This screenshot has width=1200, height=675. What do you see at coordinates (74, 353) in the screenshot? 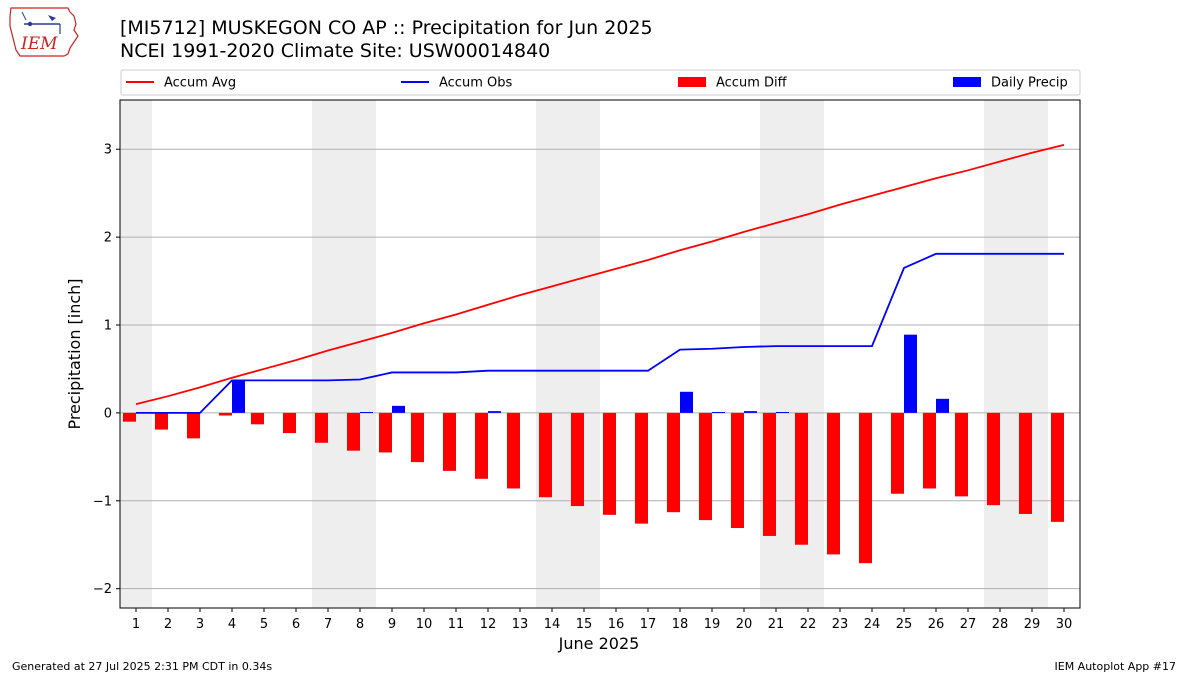
I see `y-axis-label: Precipitation [inch]` at bounding box center [74, 353].